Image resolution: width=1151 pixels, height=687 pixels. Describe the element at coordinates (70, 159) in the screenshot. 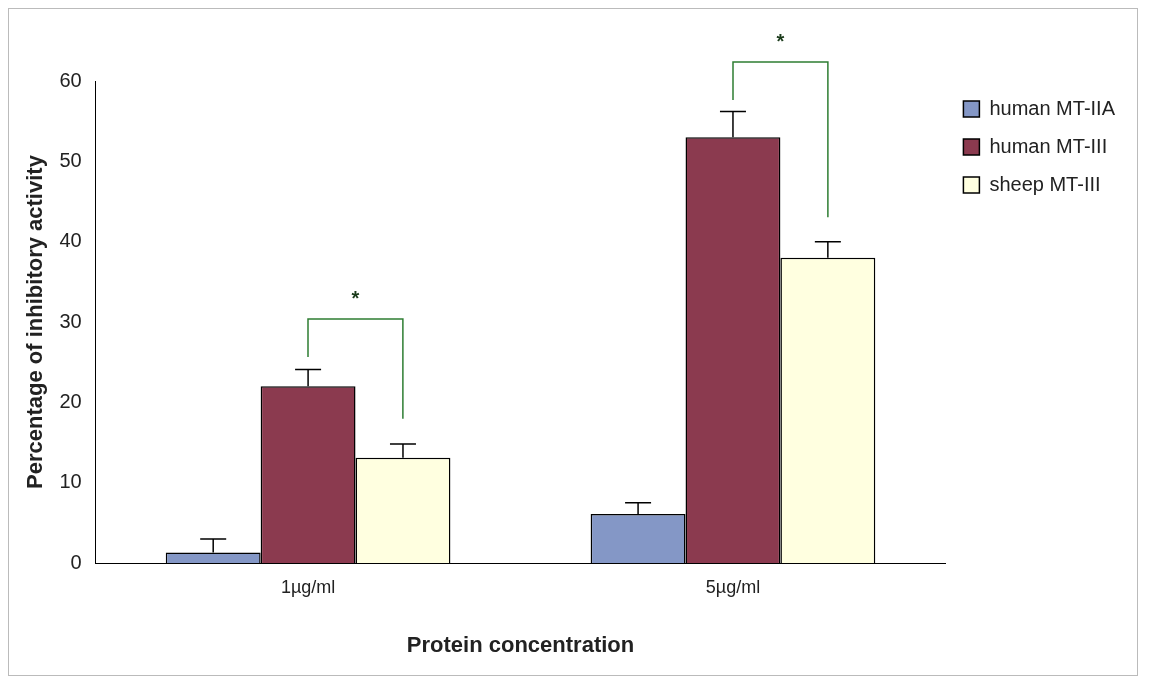

I see `y-tick-label: 50` at that location.